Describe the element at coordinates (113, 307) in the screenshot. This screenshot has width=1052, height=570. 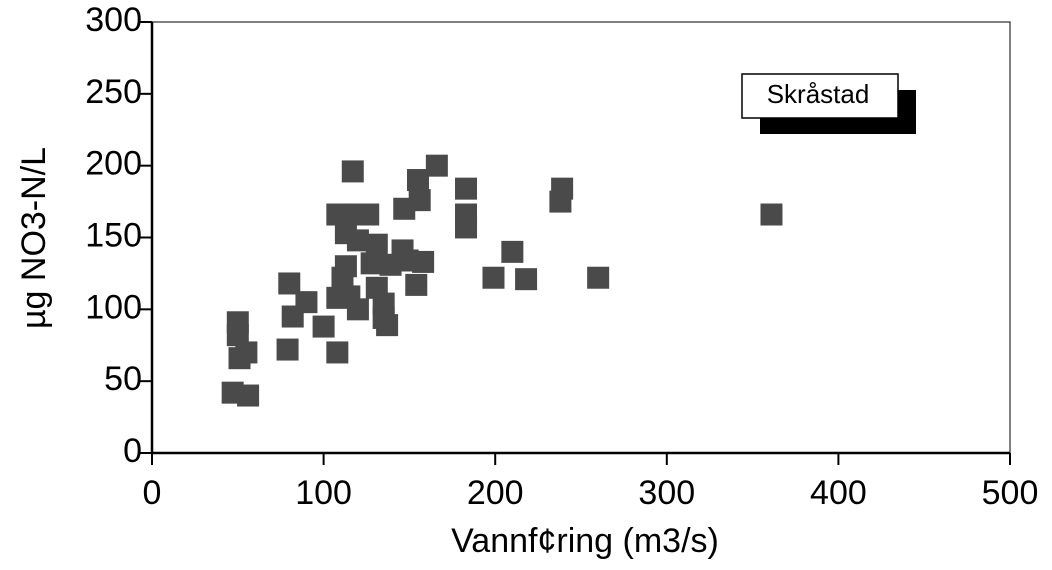
I see `y-tick-label: 100` at that location.